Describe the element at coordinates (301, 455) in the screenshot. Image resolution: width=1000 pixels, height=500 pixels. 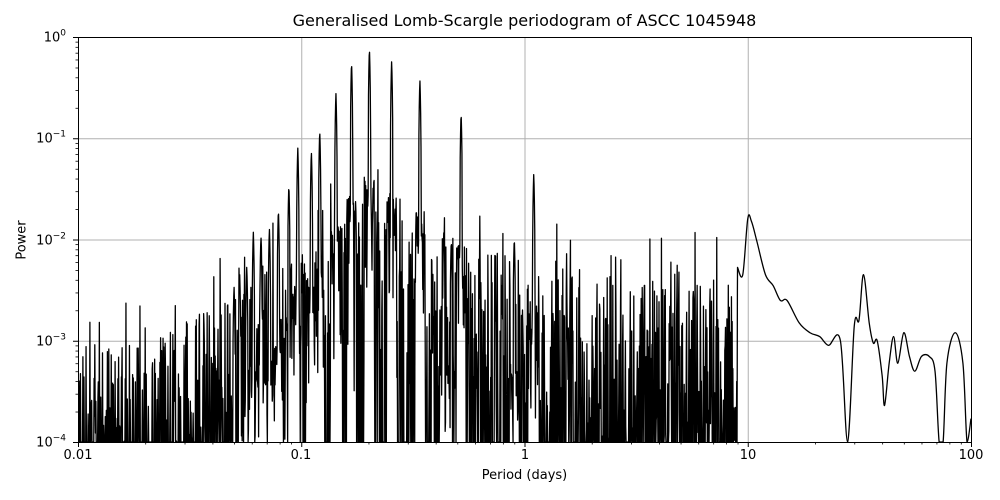
I see `x-tick-0.1: 0.1` at that location.